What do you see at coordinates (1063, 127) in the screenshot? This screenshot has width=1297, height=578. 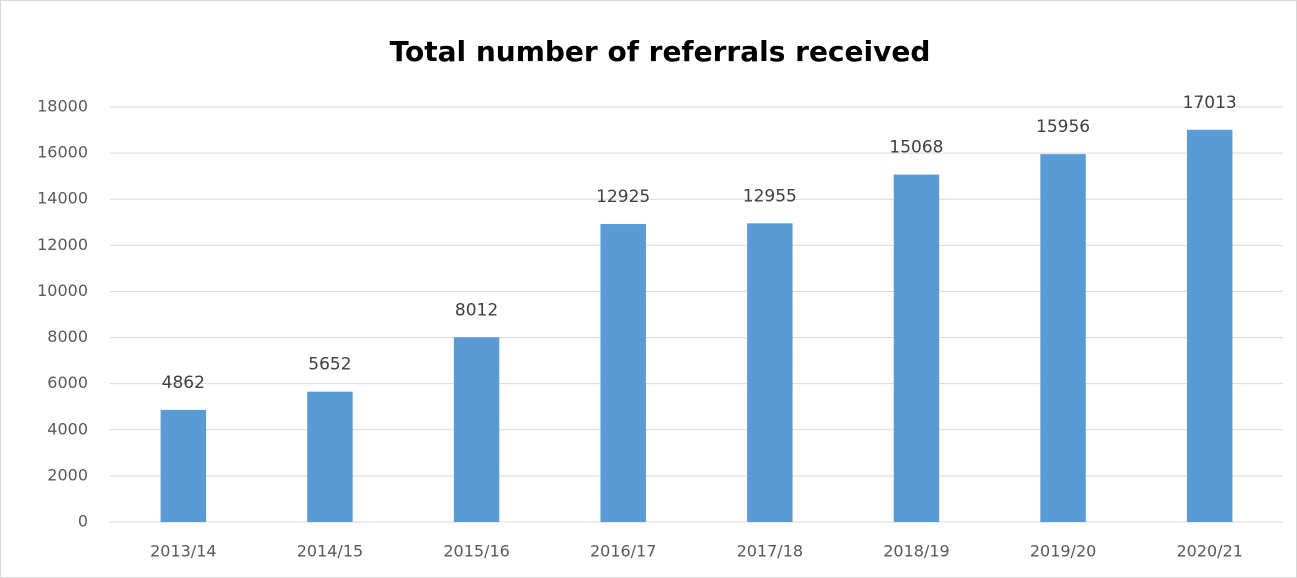 I see `data-label: 15956` at bounding box center [1063, 127].